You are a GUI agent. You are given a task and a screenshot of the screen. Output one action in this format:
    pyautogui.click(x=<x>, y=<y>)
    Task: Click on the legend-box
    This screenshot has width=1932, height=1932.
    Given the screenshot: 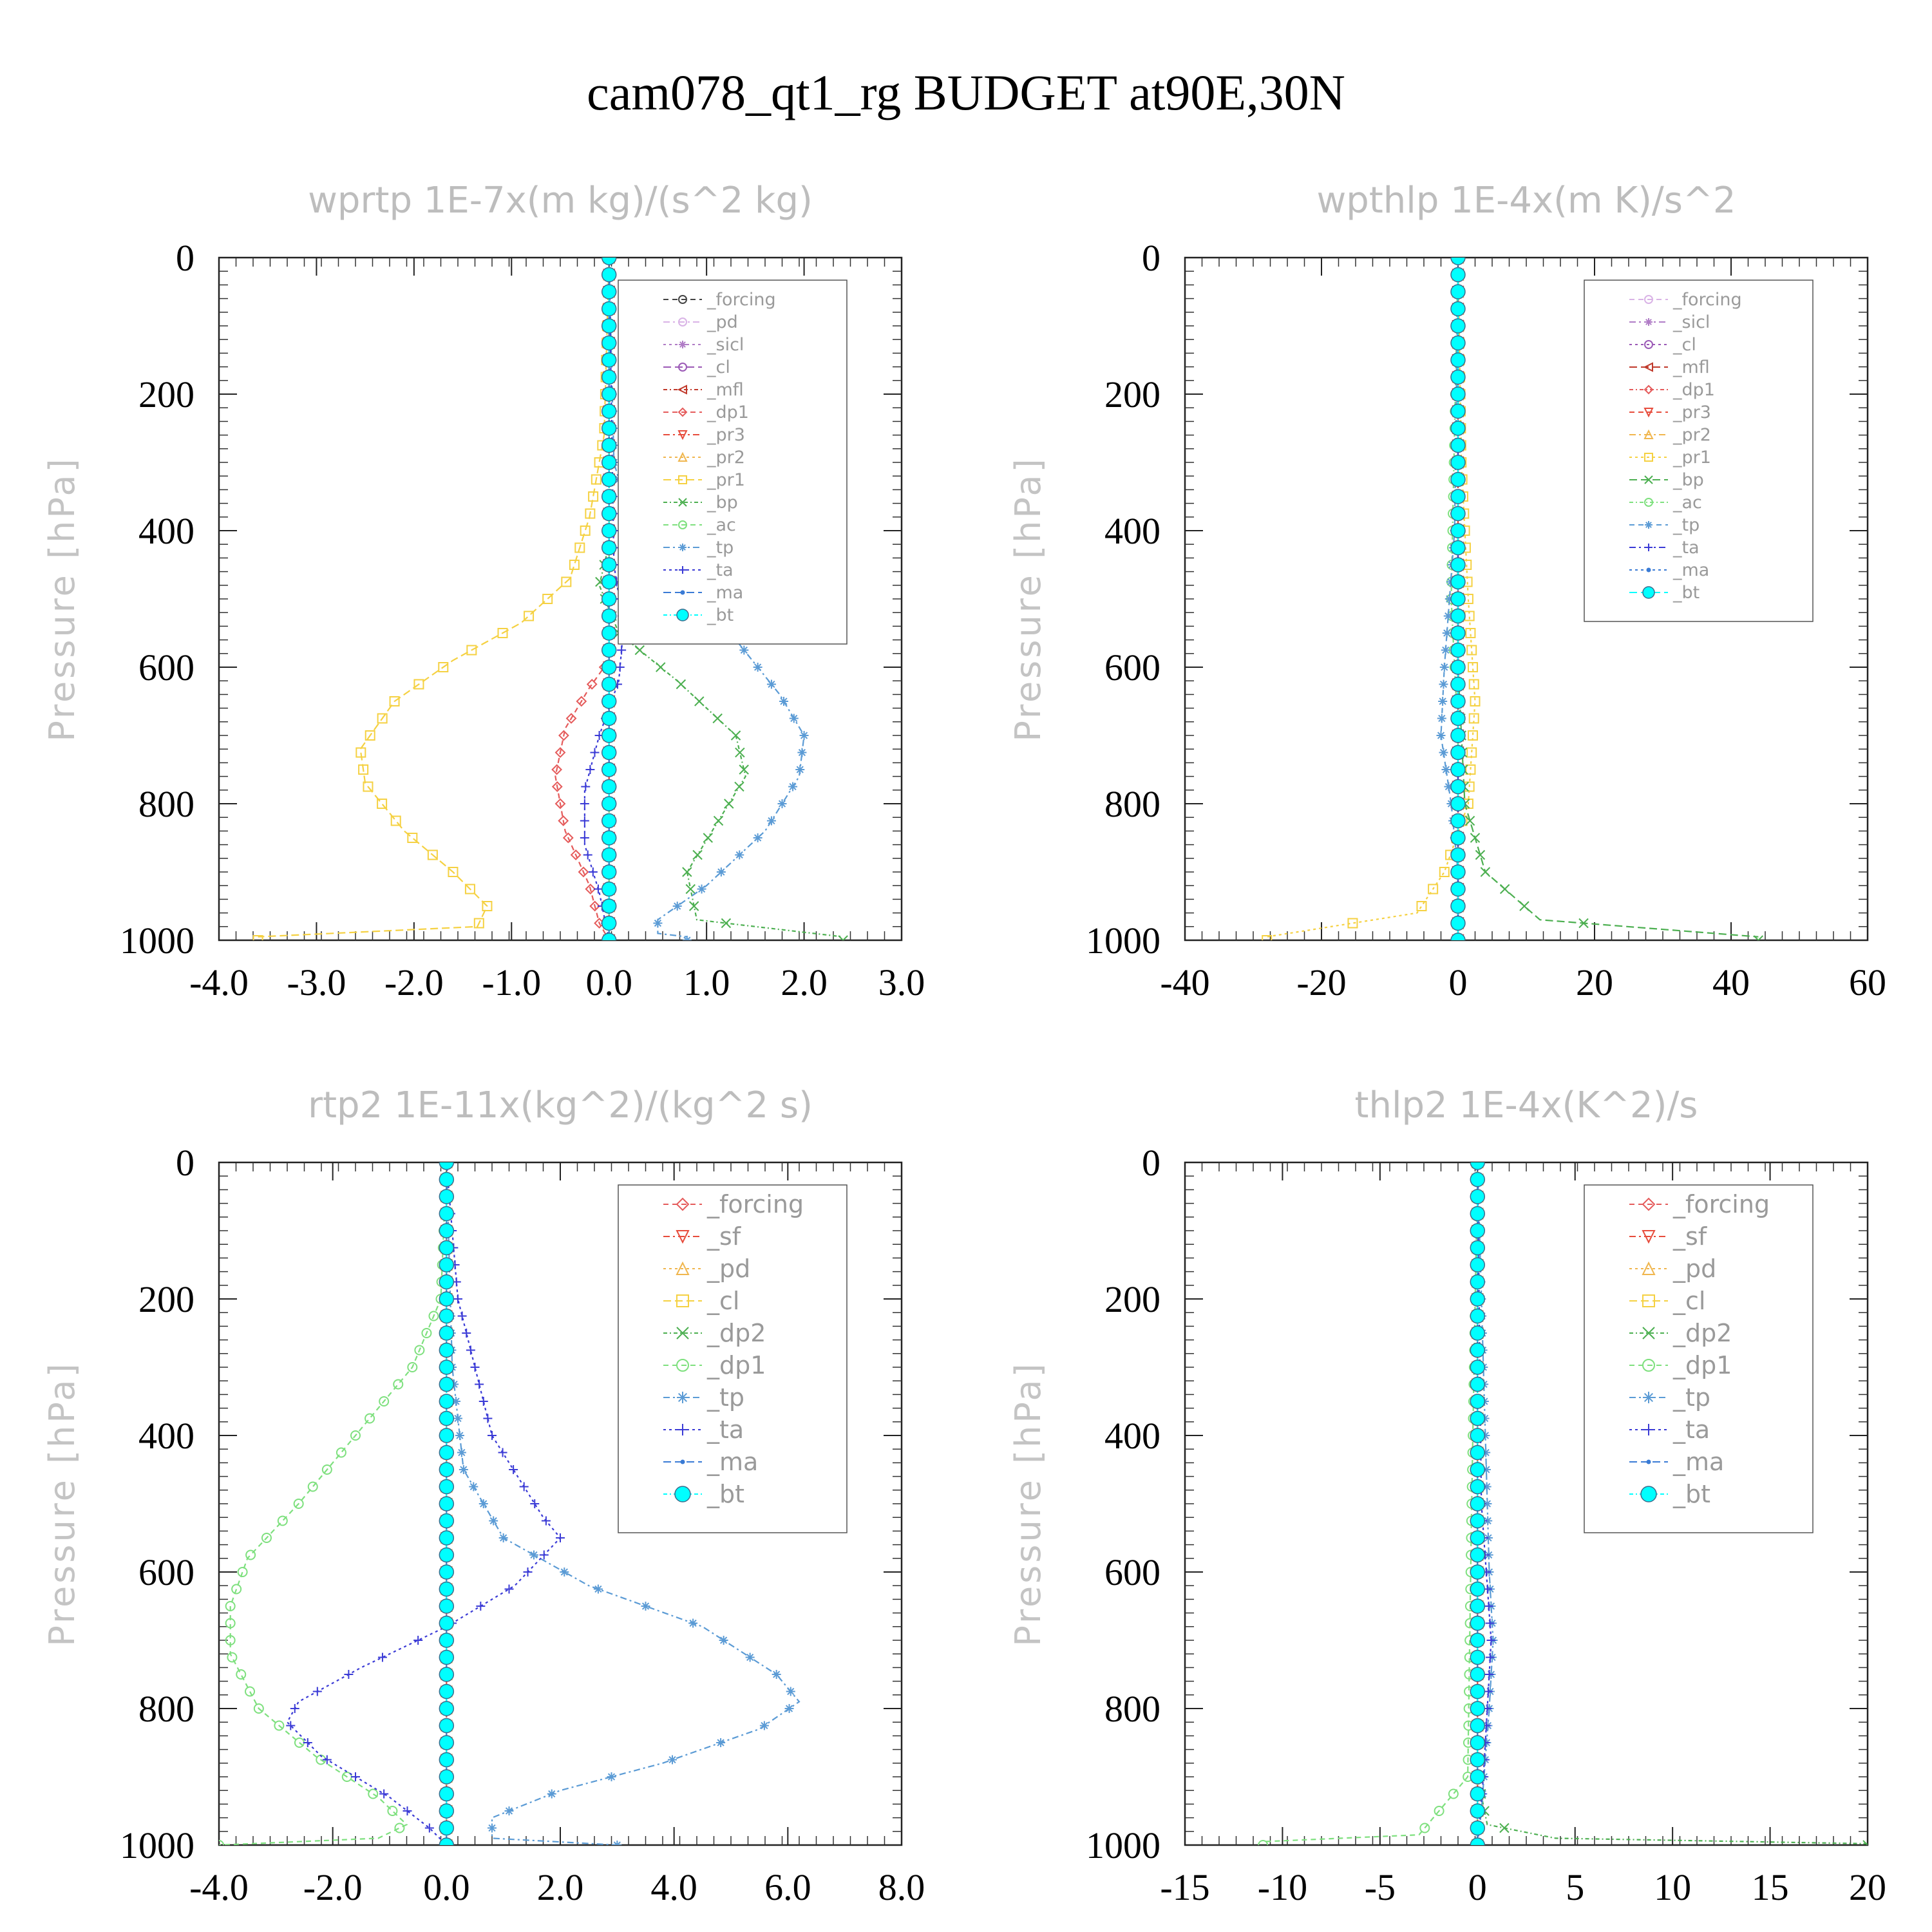 What is the action you would take?
    pyautogui.click(x=733, y=1358)
    